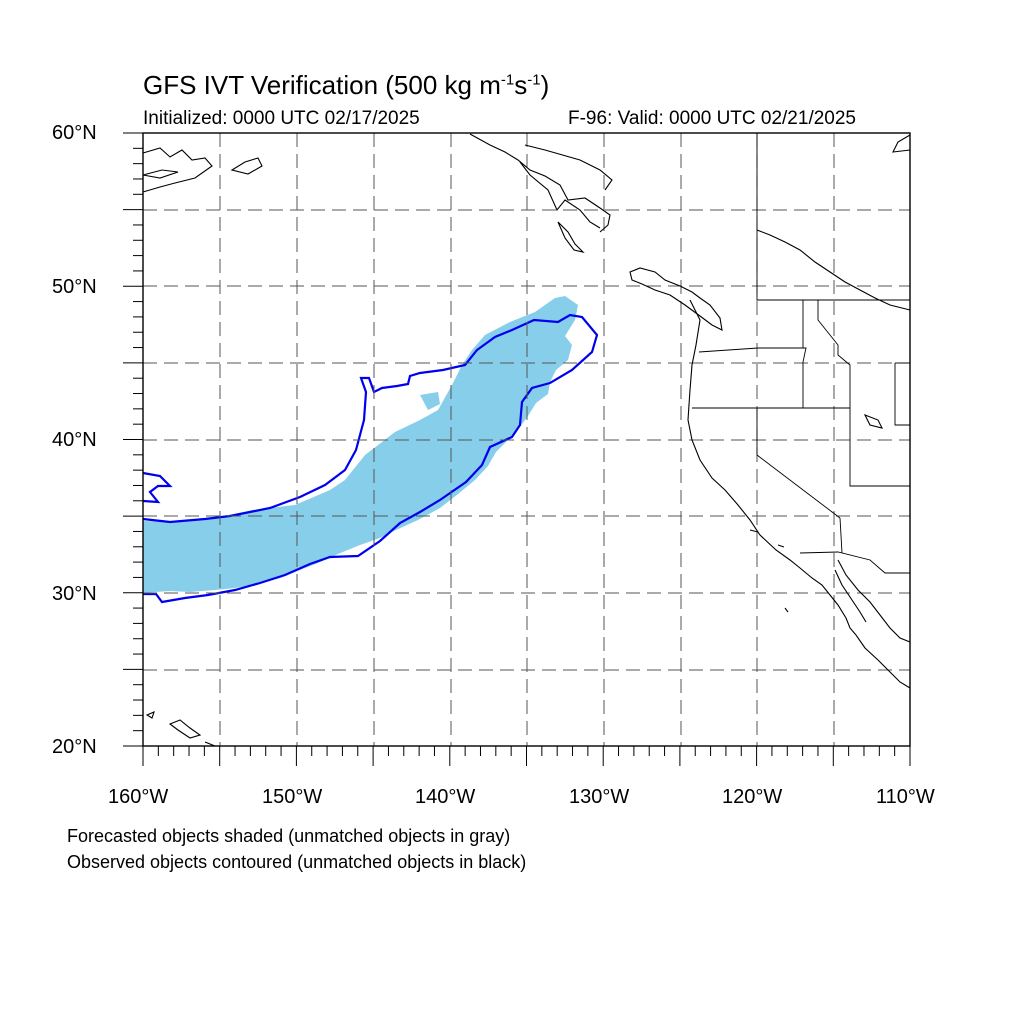 The height and width of the screenshot is (1024, 1024). Describe the element at coordinates (74, 594) in the screenshot. I see `lat-label-30: 30°N` at that location.